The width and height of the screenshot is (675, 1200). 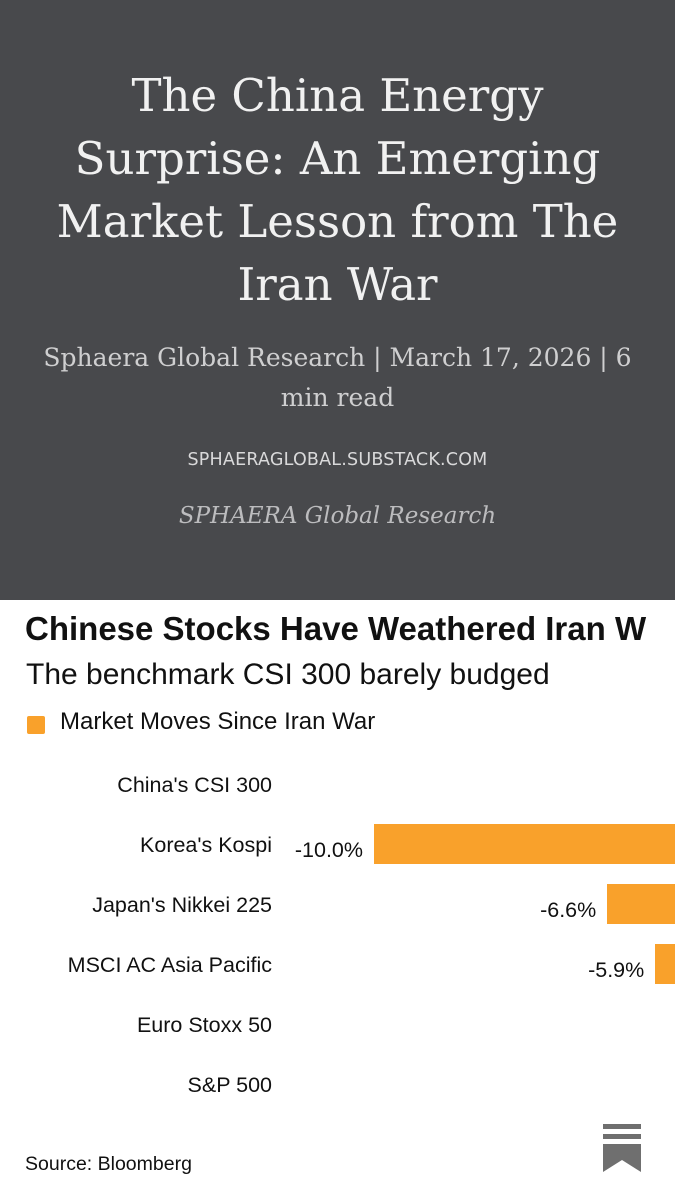 What do you see at coordinates (616, 970) in the screenshot?
I see `value-label: -5.9%` at bounding box center [616, 970].